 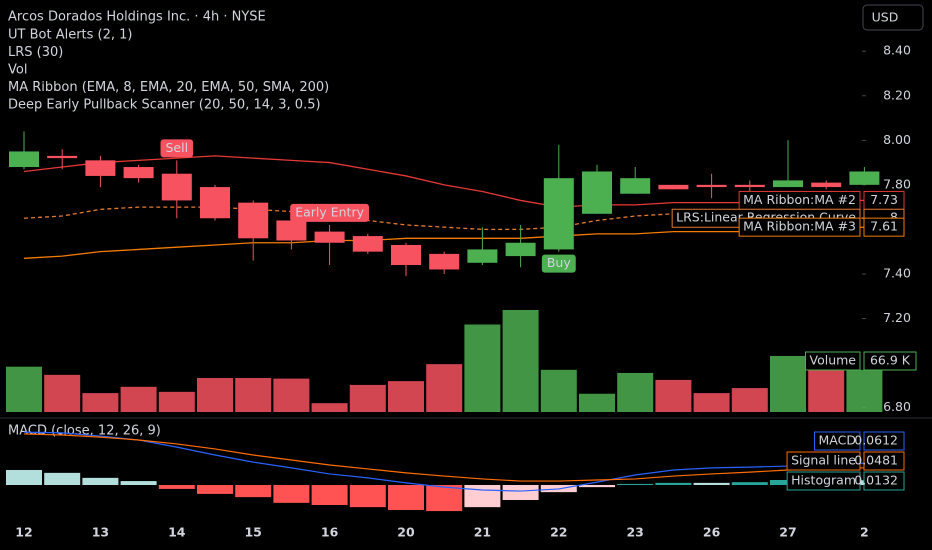 I want to click on volume-tag-box, so click(x=833, y=361).